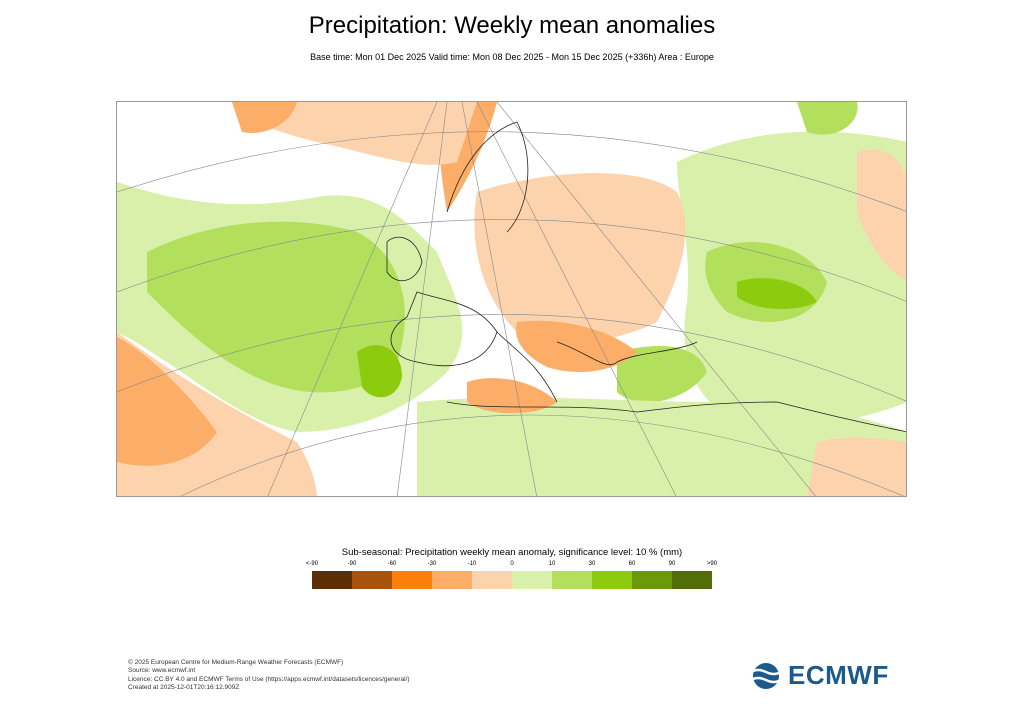 This screenshot has width=1024, height=720. Describe the element at coordinates (264, 117) in the screenshot. I see `anomaly-region-orange-greenland` at that location.